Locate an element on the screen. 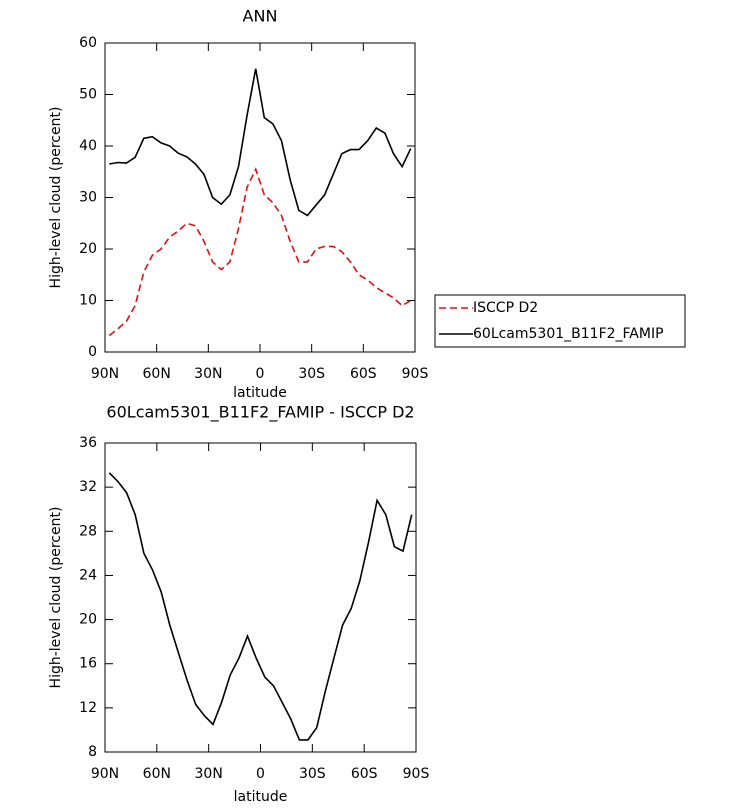 The width and height of the screenshot is (733, 810). y-tick-label: 16 is located at coordinates (88, 664).